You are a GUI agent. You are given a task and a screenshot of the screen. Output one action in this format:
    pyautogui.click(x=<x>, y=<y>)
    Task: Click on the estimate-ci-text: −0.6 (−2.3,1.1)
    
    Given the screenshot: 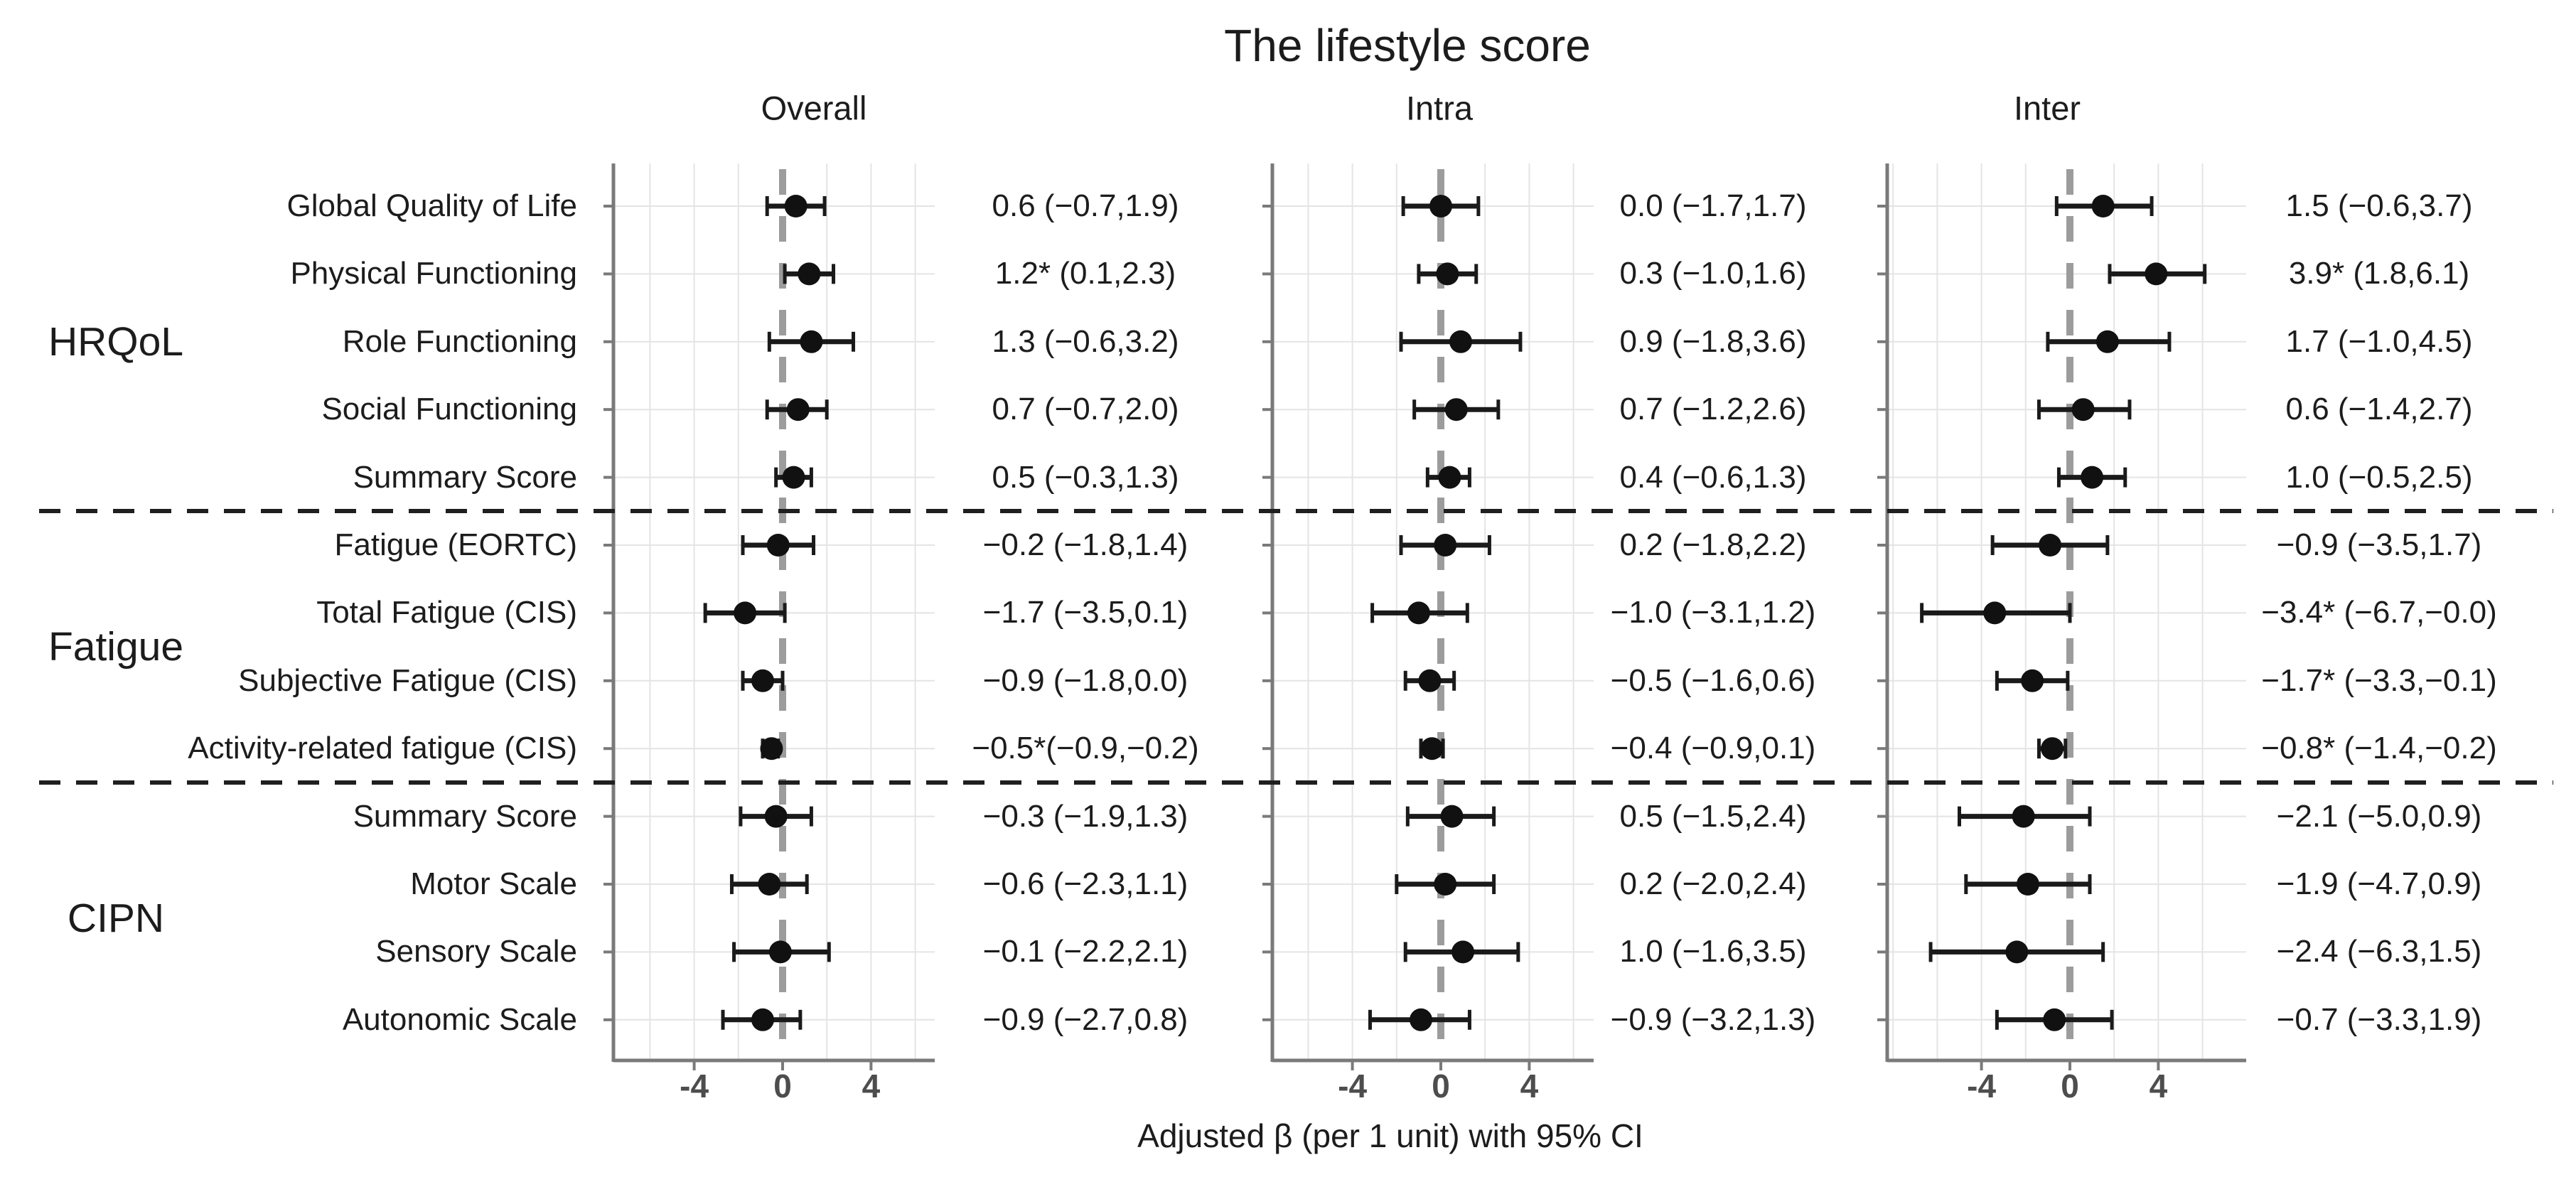 What is the action you would take?
    pyautogui.click(x=1085, y=883)
    